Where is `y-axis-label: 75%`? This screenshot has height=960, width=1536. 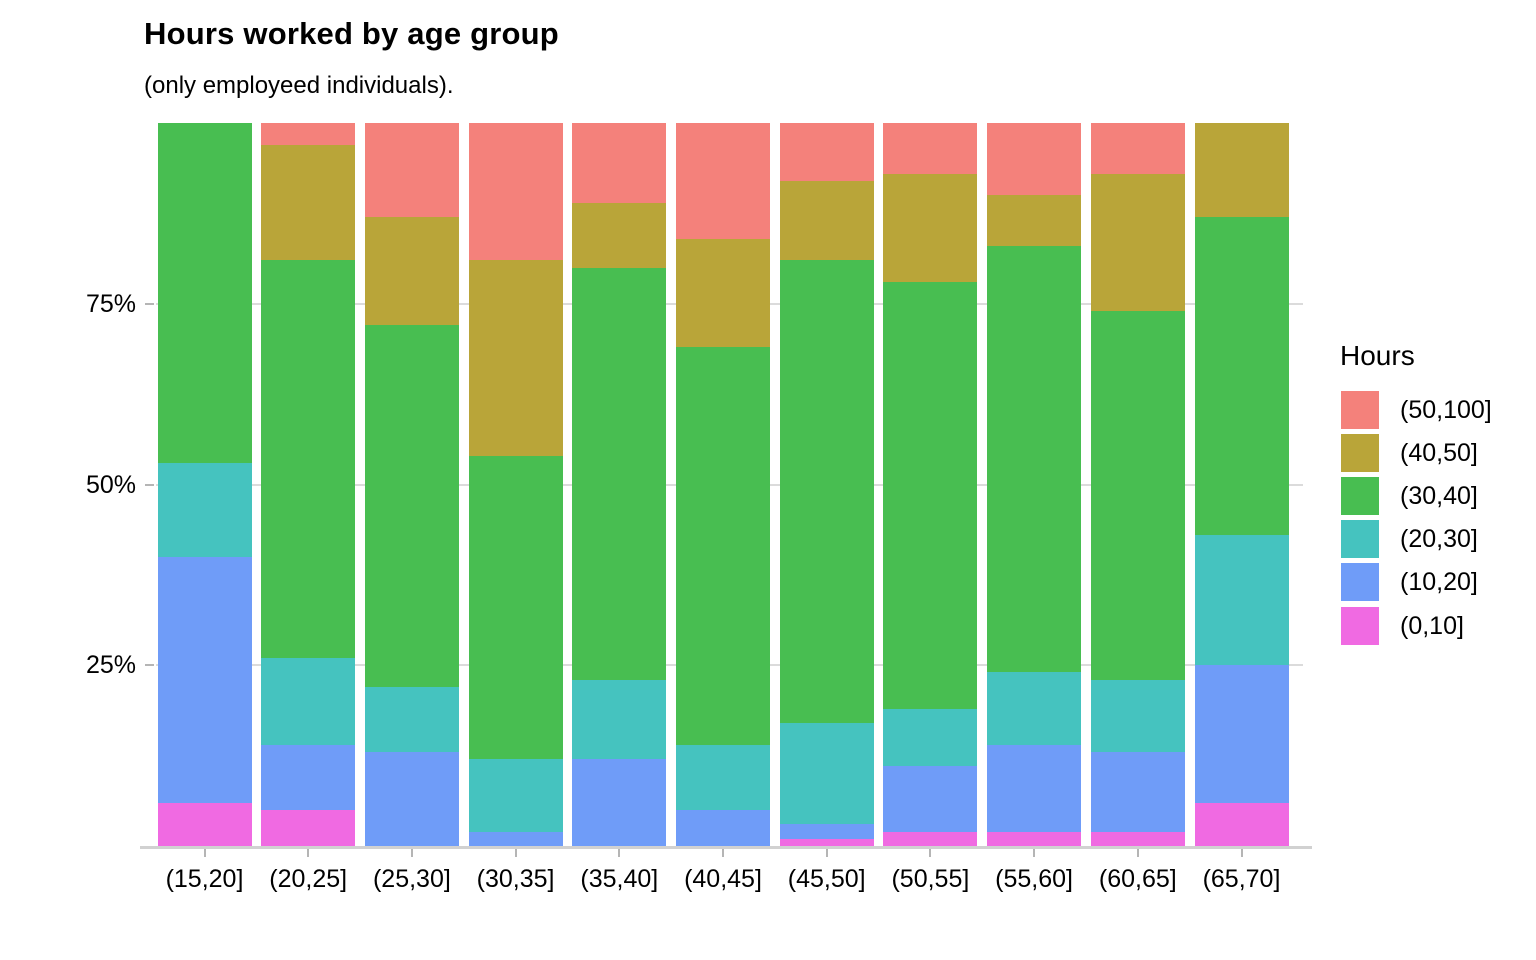
y-axis-label: 75% is located at coordinates (110, 303).